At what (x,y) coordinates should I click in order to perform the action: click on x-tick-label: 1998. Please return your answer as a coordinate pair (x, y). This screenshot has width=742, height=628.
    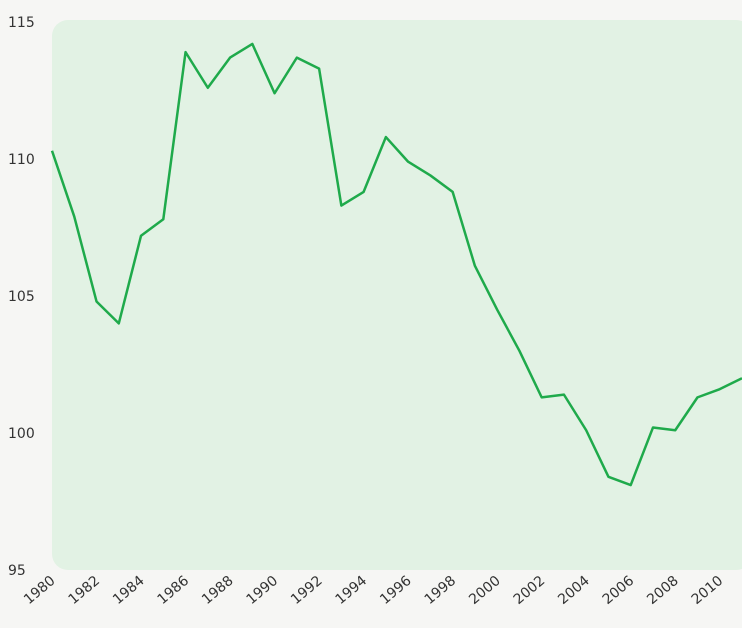
    Looking at the image, I should click on (441, 590).